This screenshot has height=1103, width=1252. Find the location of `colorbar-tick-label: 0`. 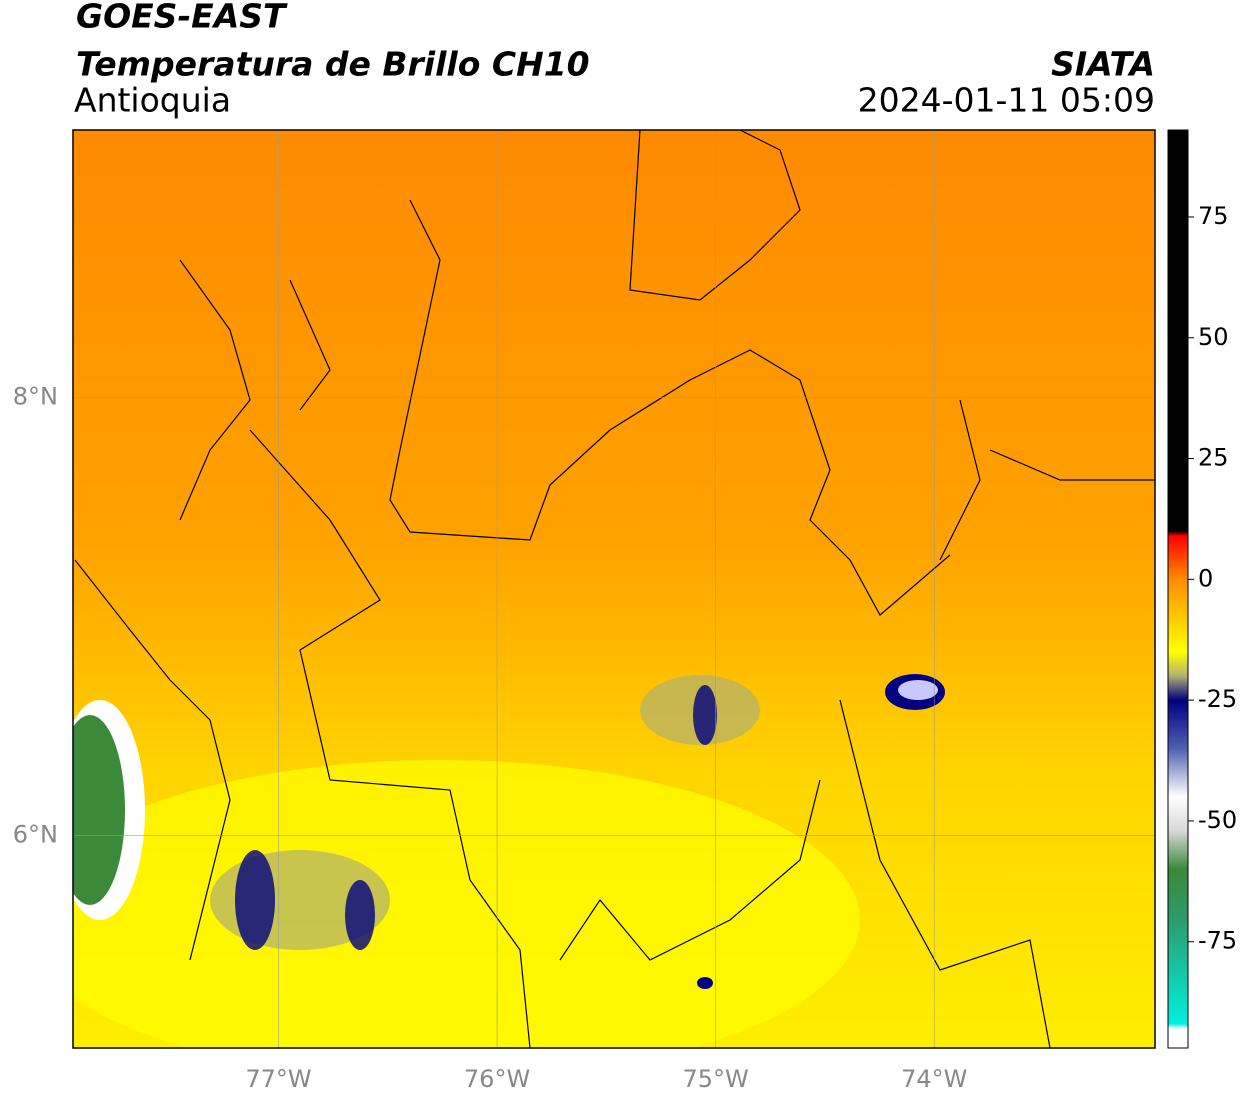

colorbar-tick-label: 0 is located at coordinates (1205, 578).